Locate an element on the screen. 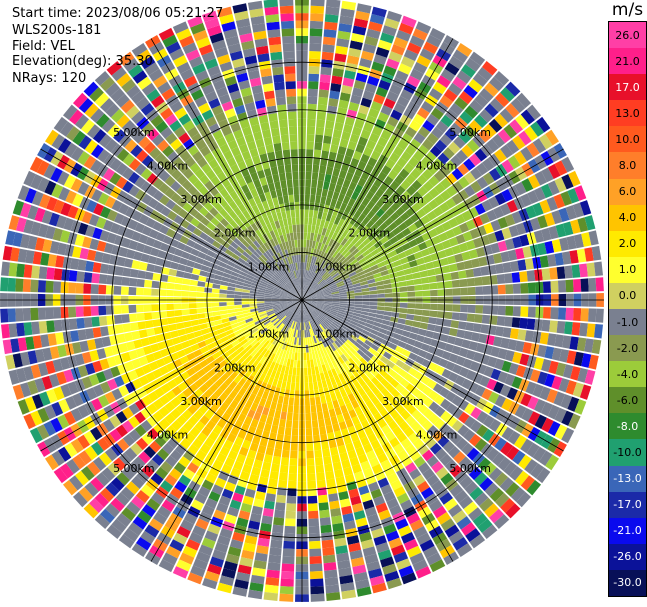  range-ring-label: 1.00km is located at coordinates (269, 334).